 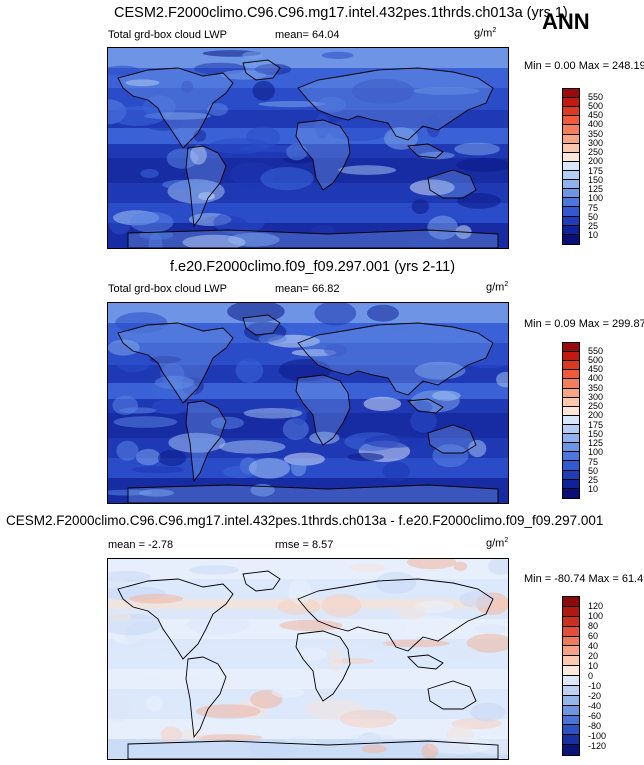 I want to click on colorbar-tick-label: 450, so click(x=596, y=369).